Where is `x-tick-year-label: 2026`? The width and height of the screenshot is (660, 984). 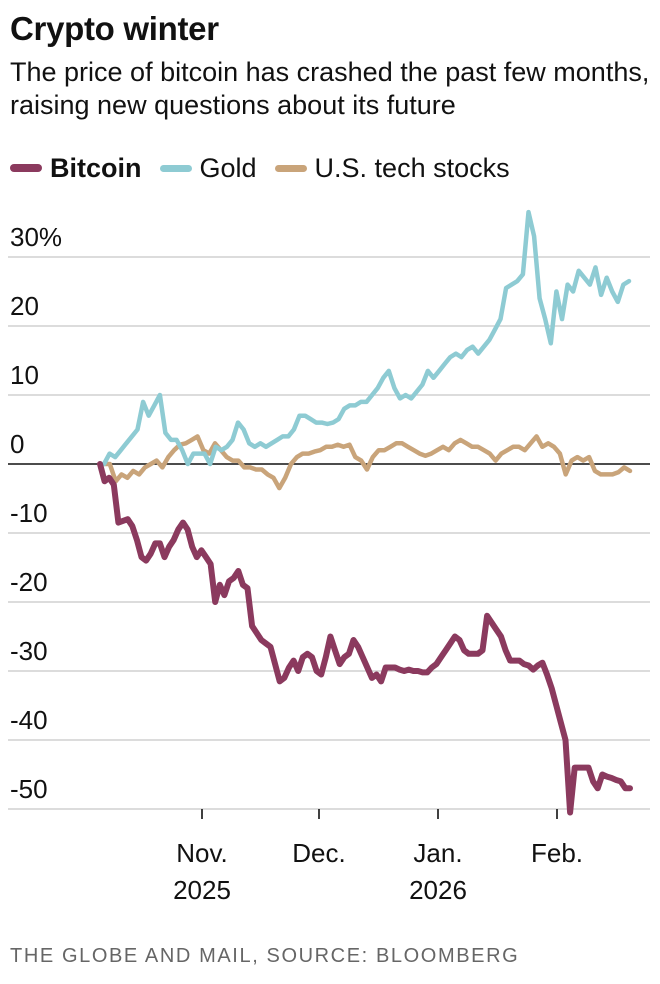 x-tick-year-label: 2026 is located at coordinates (438, 890).